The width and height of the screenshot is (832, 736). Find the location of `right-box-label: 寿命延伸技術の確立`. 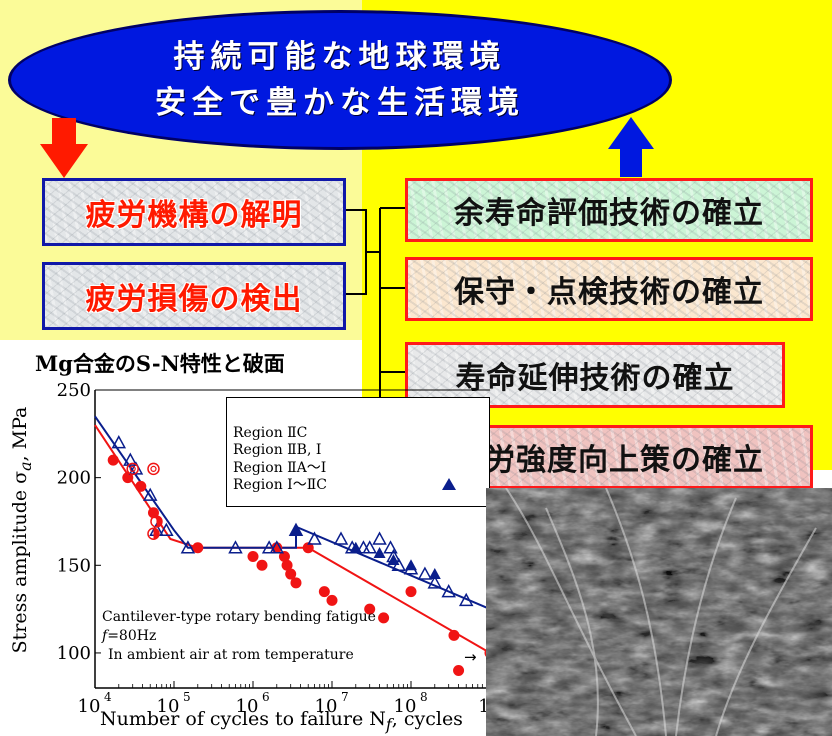

right-box-label: 寿命延伸技術の確立 is located at coordinates (595, 378).